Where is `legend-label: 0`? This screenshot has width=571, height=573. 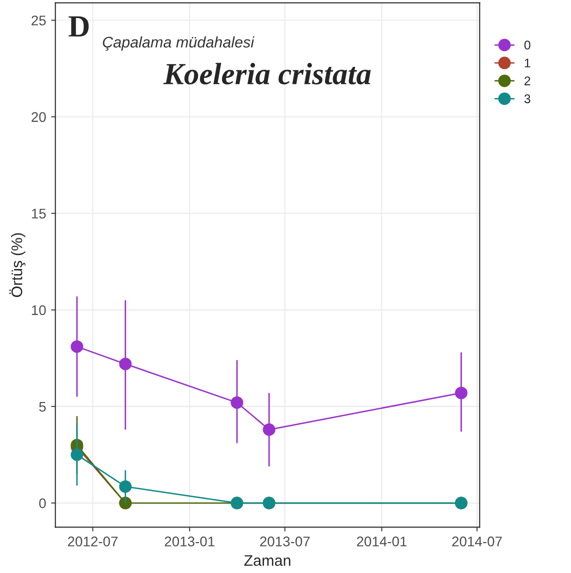
legend-label: 0 is located at coordinates (527, 45).